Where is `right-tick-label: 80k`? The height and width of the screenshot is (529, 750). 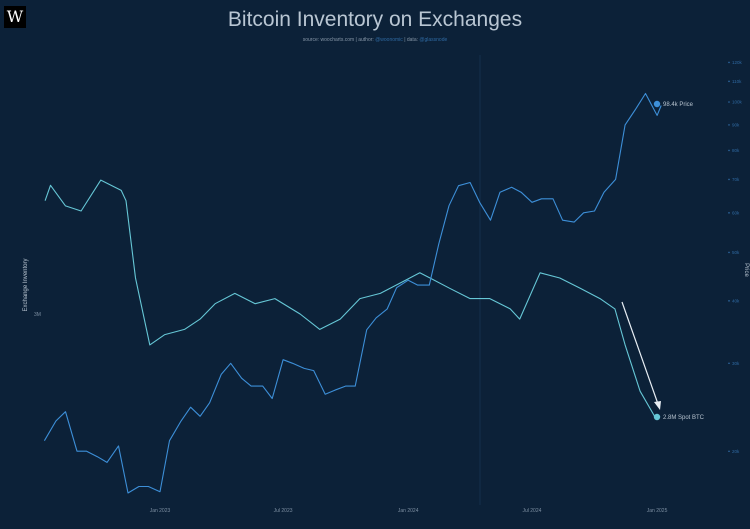 right-tick-label: 80k is located at coordinates (736, 150).